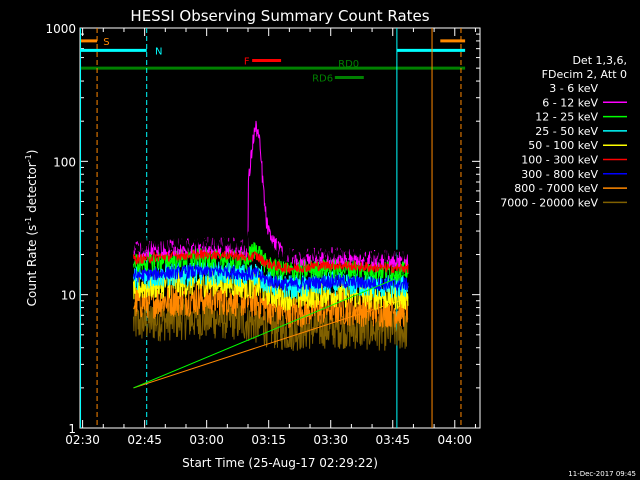  What do you see at coordinates (280, 463) in the screenshot?
I see `x-axis-label: Start Time (25-Aug-17 02:29:22)` at bounding box center [280, 463].